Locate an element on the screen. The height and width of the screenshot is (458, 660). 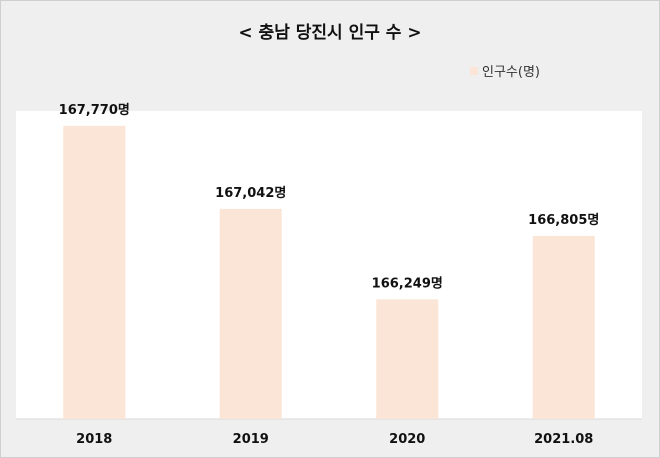
x-tick-label: 2020 is located at coordinates (407, 439).